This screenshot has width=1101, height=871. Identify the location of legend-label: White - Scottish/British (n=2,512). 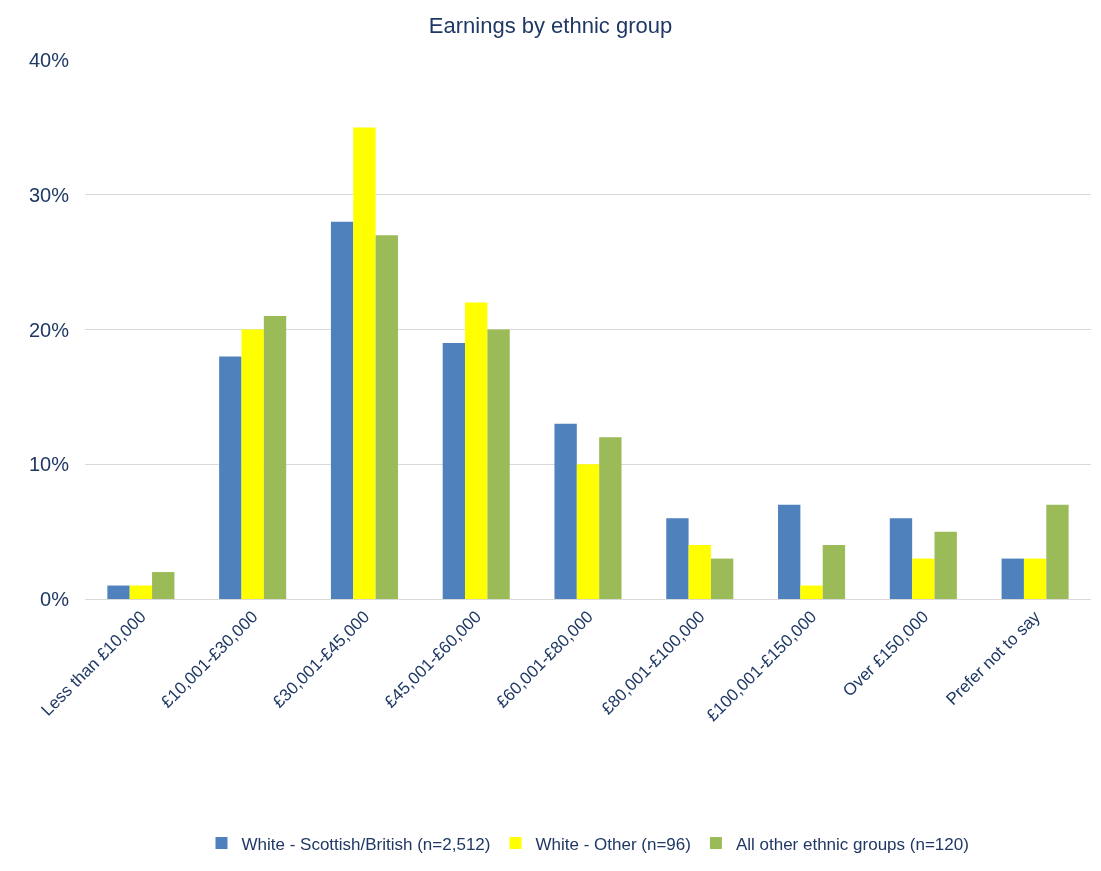
(366, 844).